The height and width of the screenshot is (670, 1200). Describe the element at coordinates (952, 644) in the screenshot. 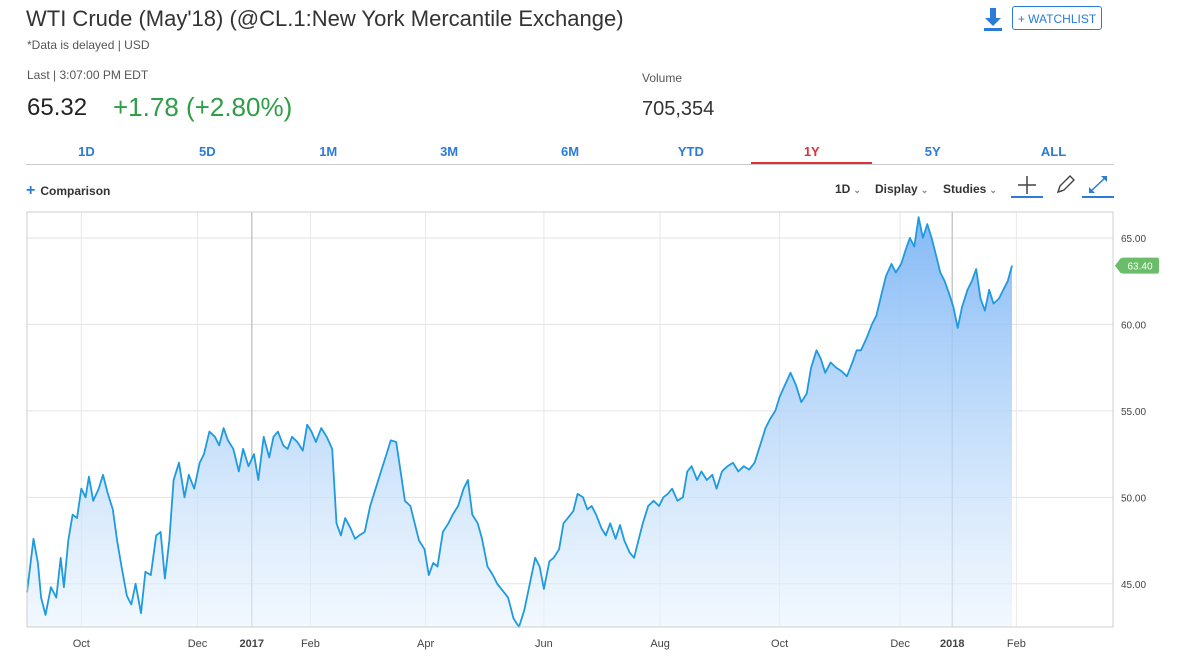

I see `x-tick-label: 2018` at that location.